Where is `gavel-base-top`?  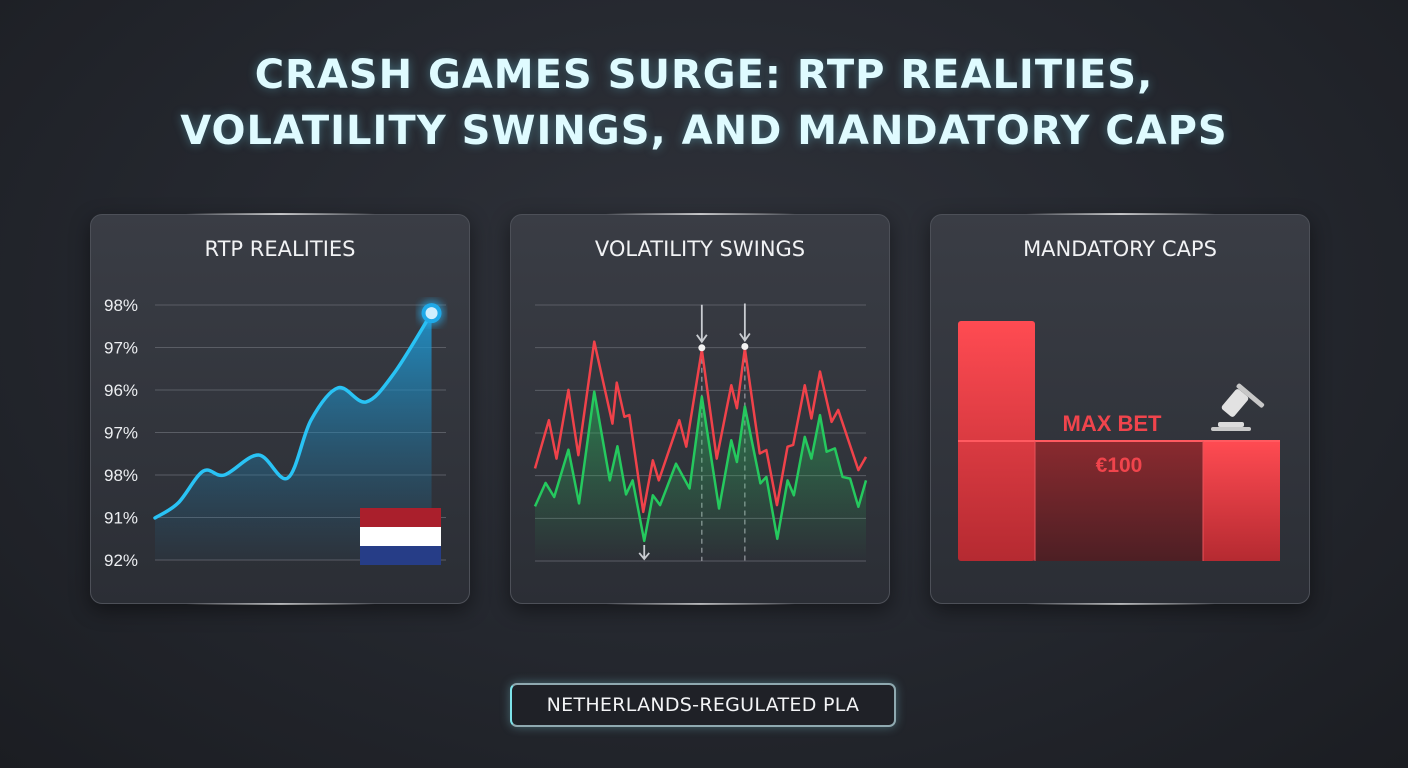
gavel-base-top is located at coordinates (1231, 424).